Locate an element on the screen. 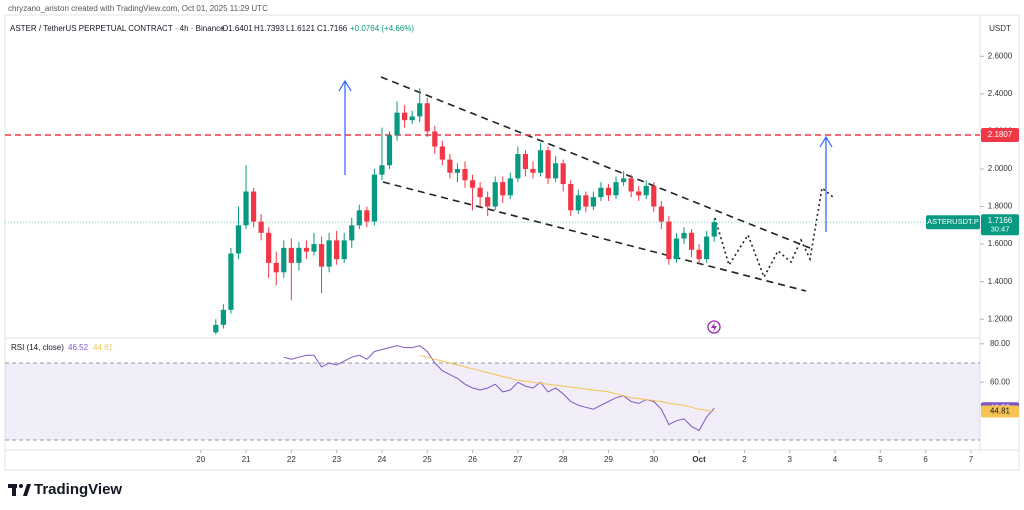 This screenshot has width=1024, height=510. rsi-label: RSI (14, close) is located at coordinates (37, 347).